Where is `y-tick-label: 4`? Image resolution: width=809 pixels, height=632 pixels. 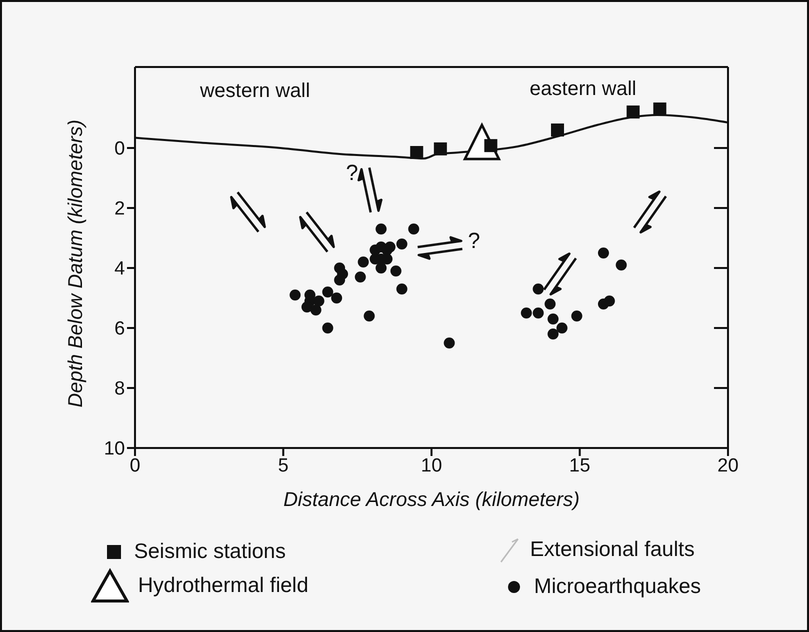 y-tick-label: 4 is located at coordinates (120, 269).